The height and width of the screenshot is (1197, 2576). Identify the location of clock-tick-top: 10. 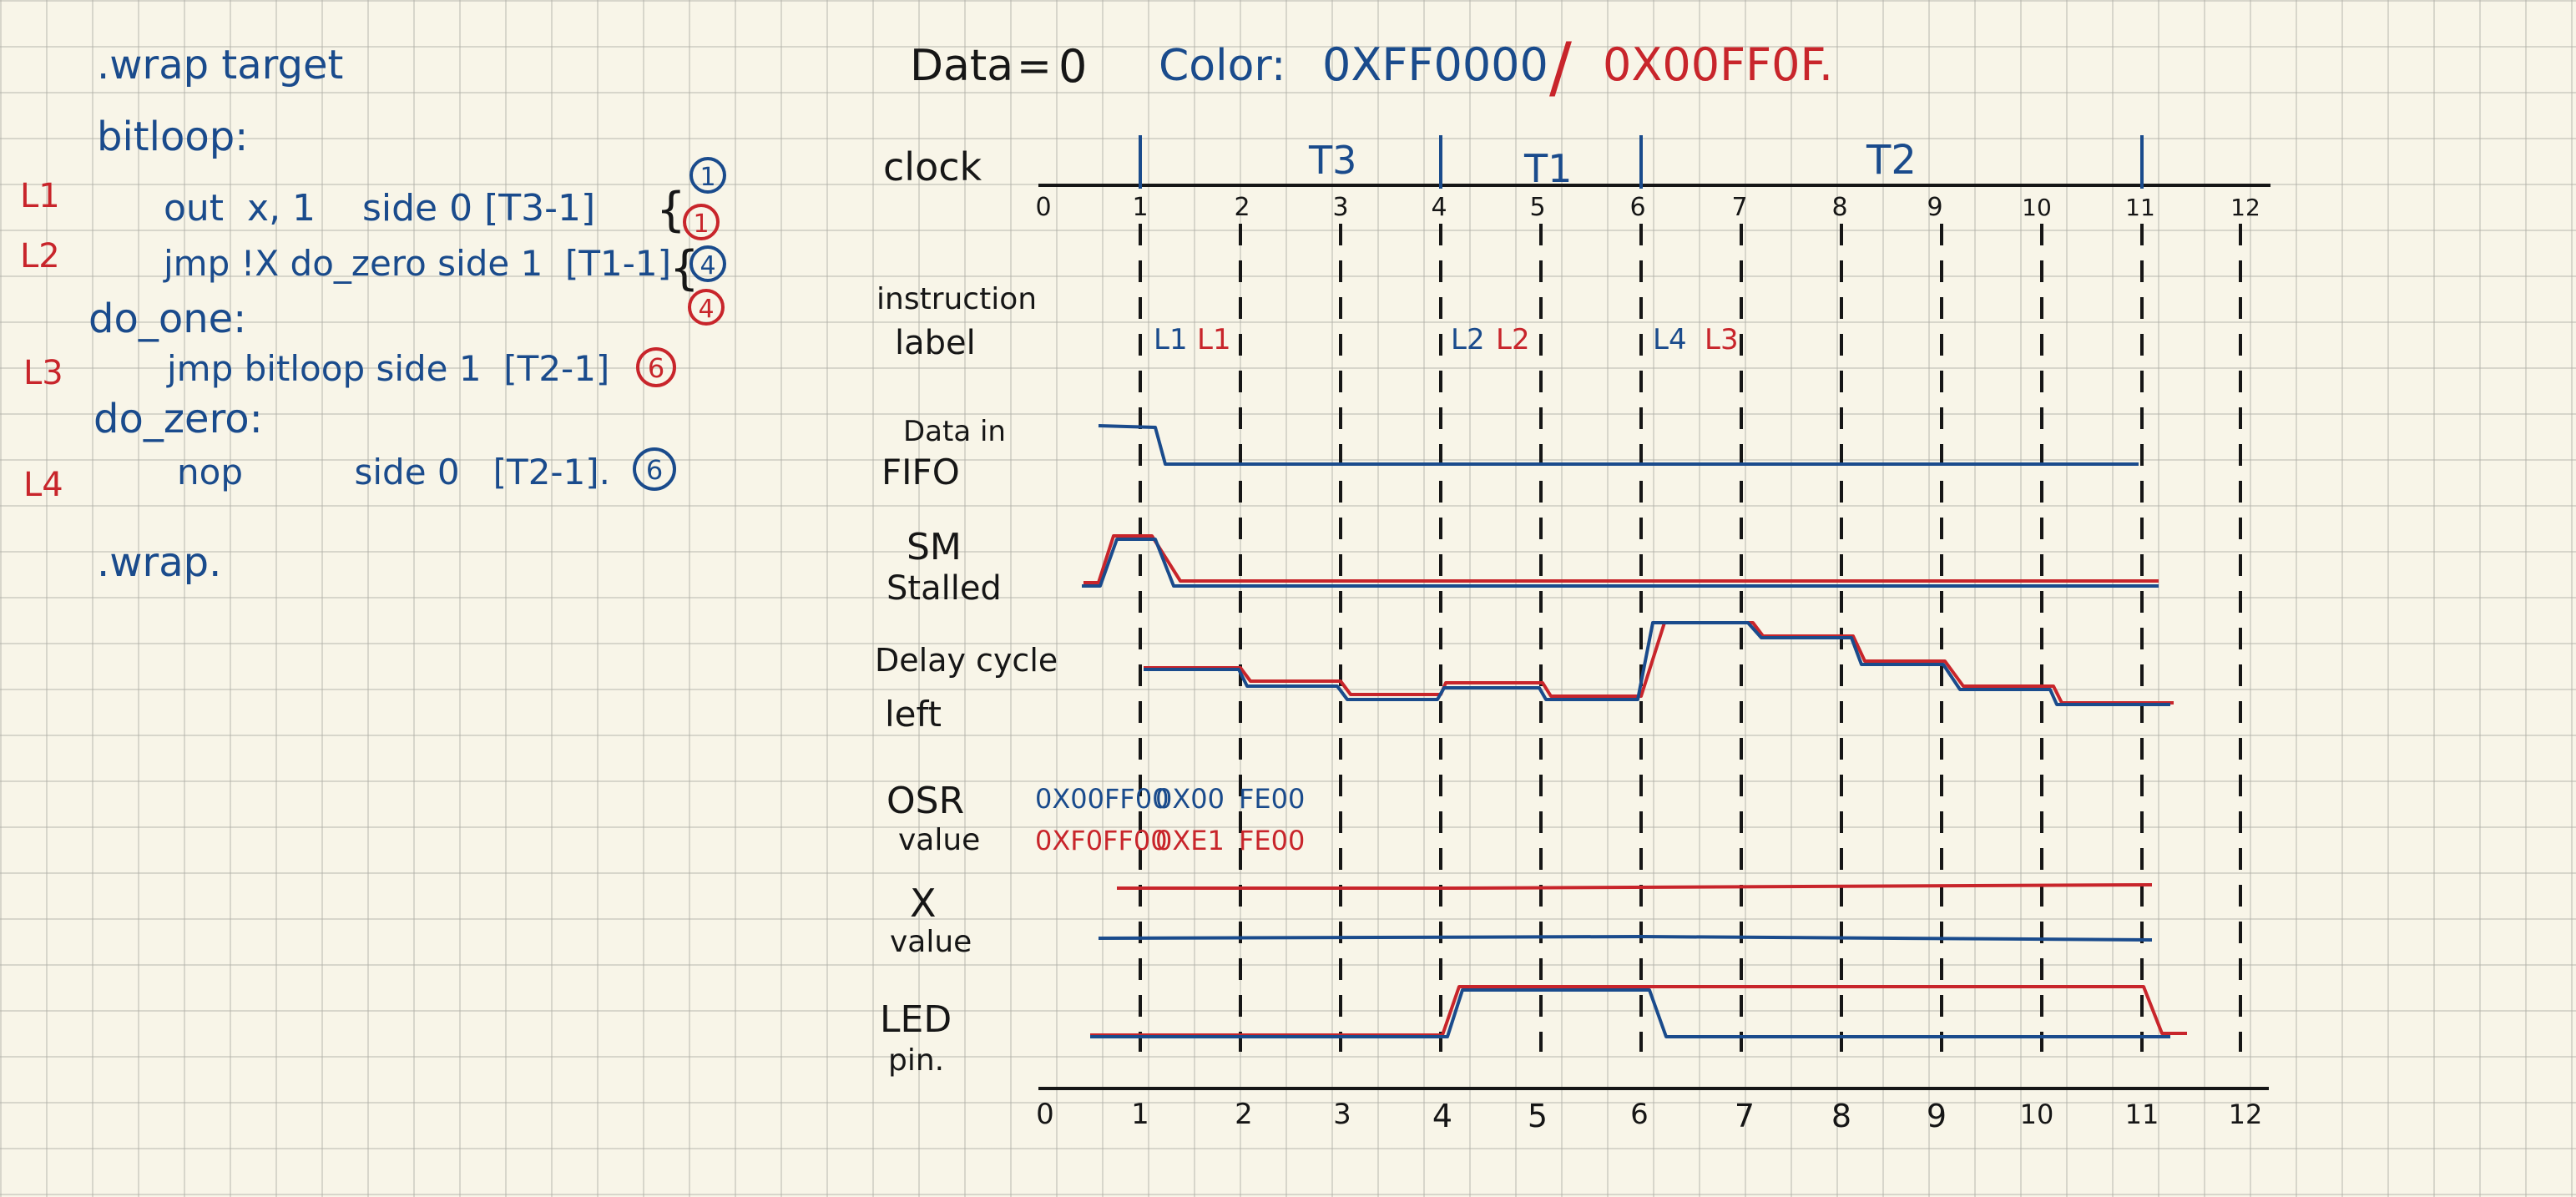
(2037, 207).